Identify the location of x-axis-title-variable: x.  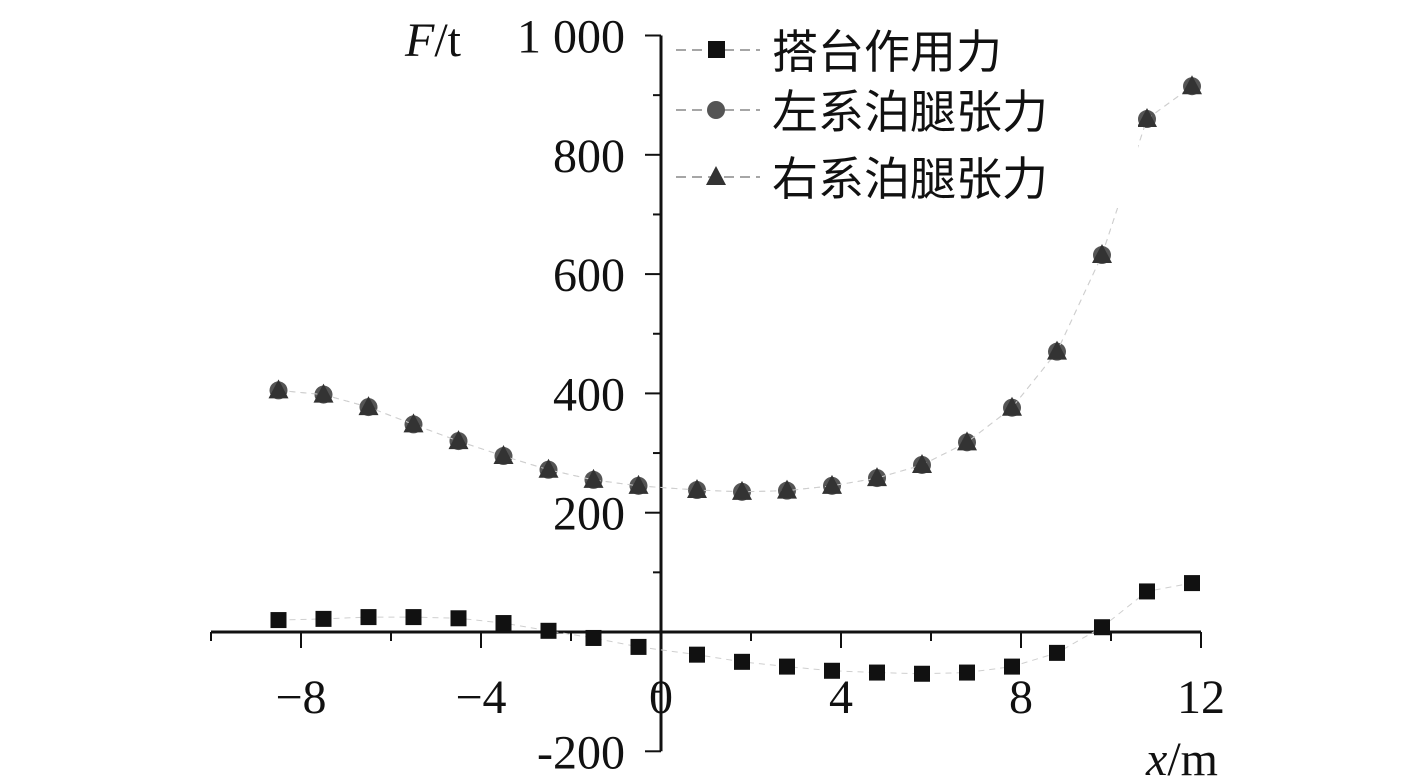
(1156, 756).